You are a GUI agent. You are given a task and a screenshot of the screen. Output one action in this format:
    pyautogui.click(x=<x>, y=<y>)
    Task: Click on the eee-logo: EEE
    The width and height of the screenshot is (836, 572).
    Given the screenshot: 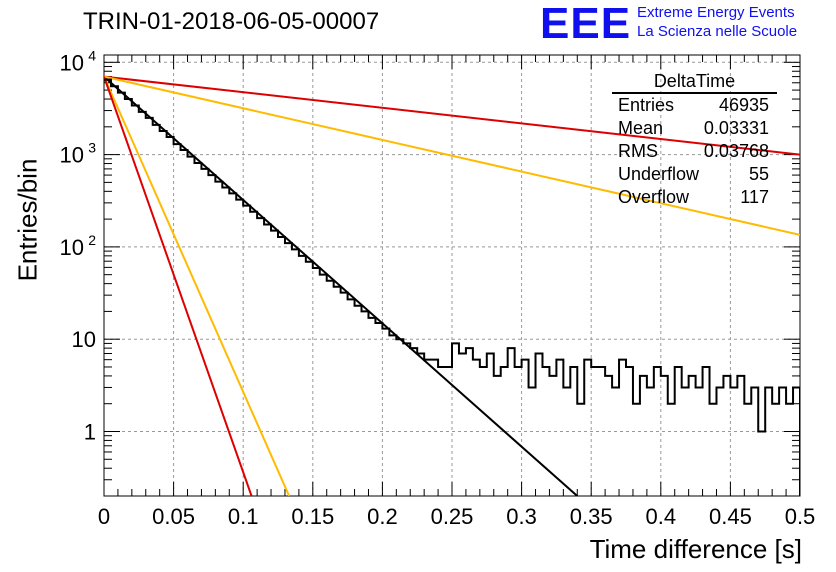 What is the action you would take?
    pyautogui.click(x=586, y=24)
    